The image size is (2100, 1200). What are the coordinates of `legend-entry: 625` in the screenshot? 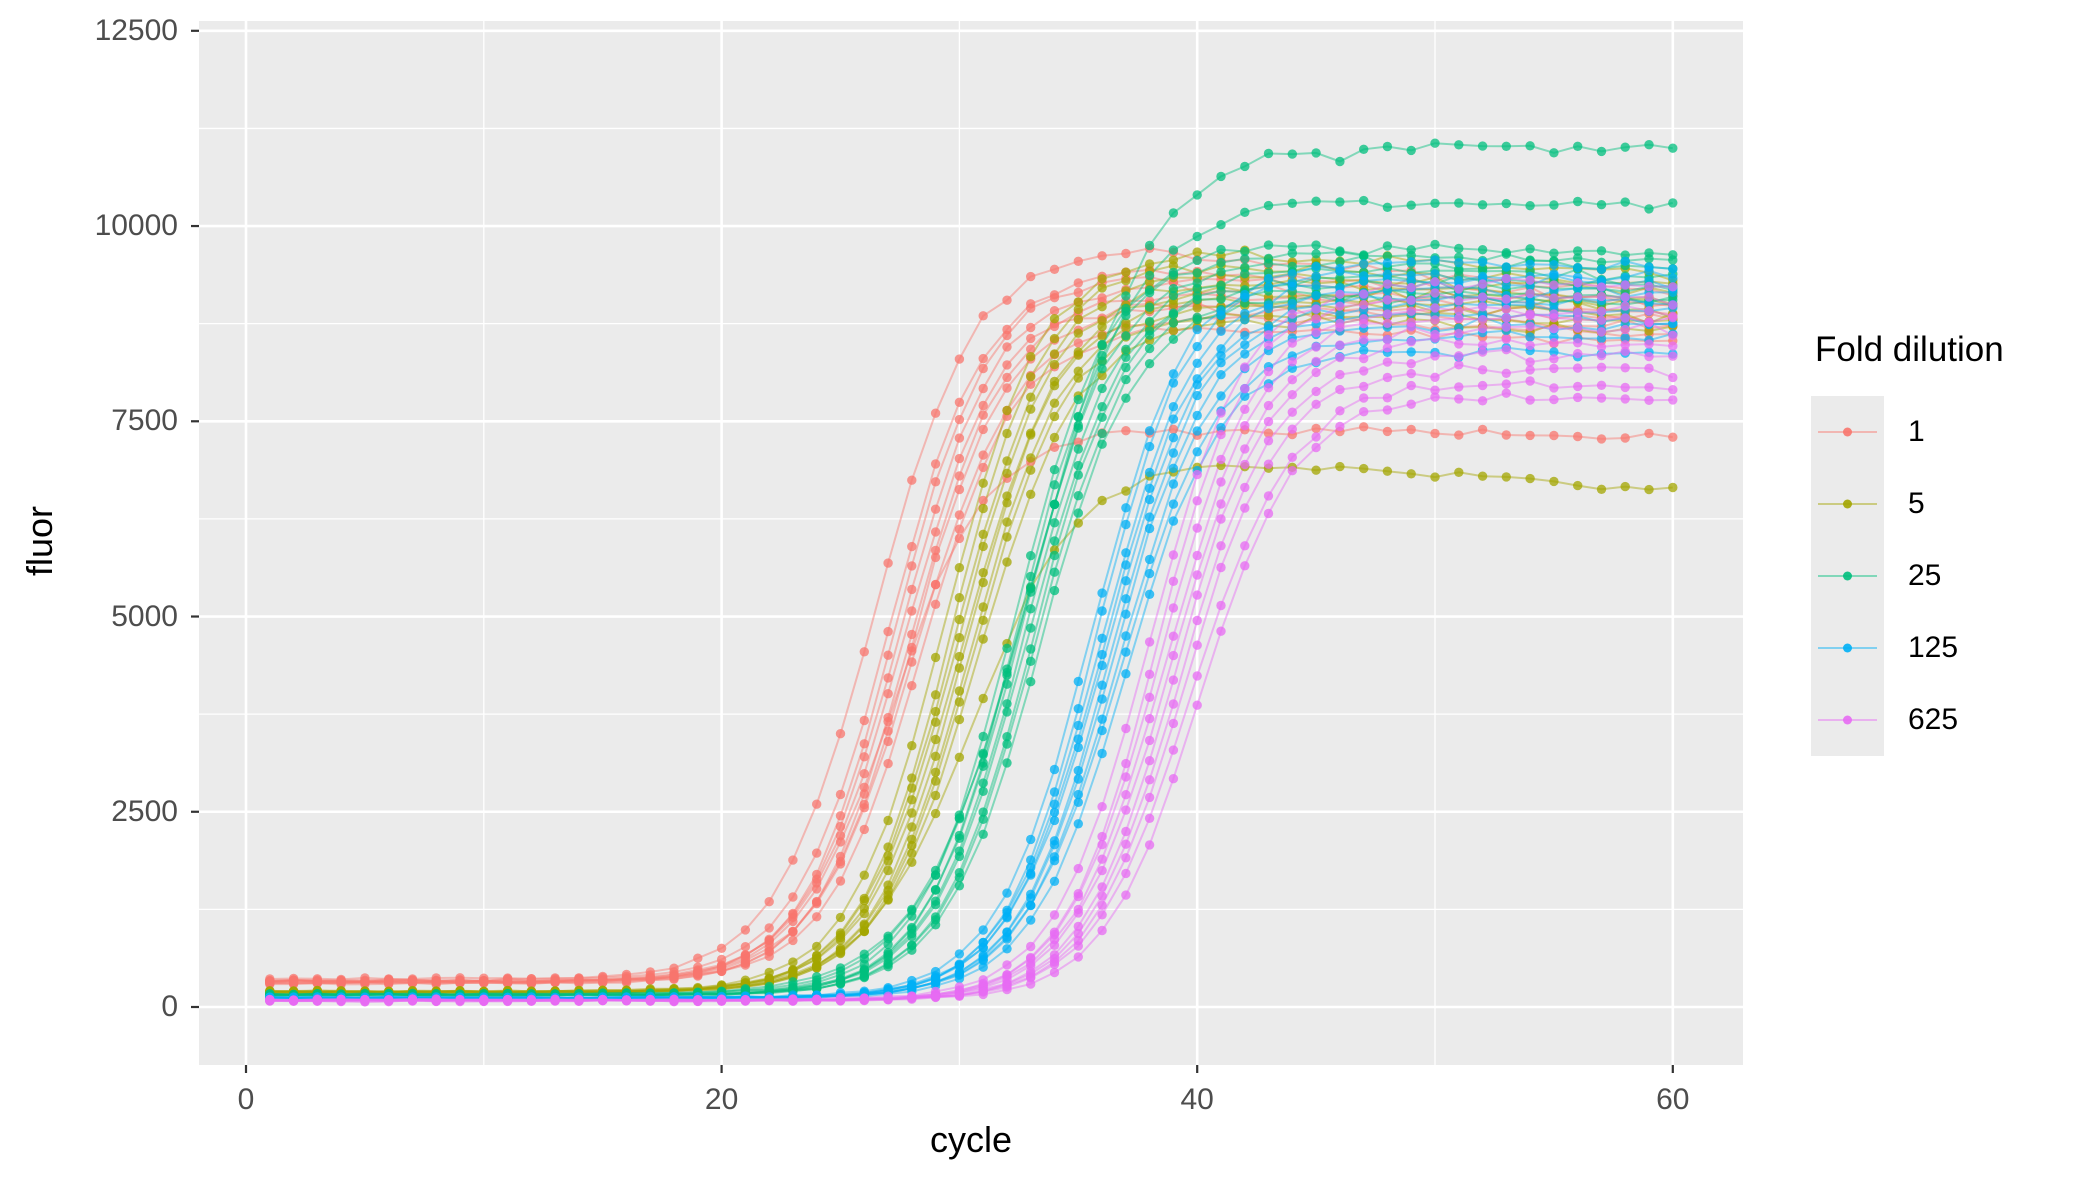 It's located at (1907, 720).